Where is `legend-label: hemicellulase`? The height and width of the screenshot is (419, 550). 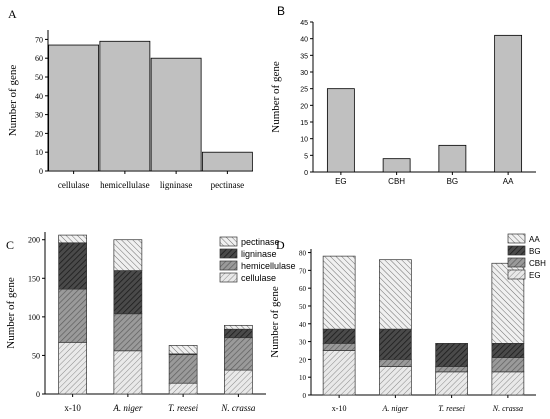 legend-label: hemicellulase is located at coordinates (268, 266).